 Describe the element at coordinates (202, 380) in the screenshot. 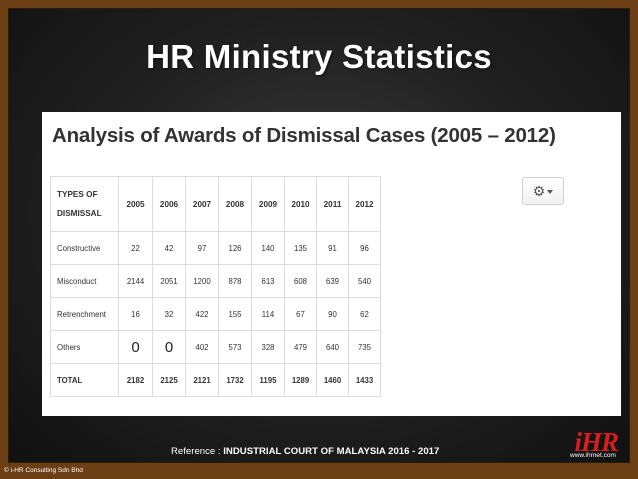

I see `table-cell: 2121` at that location.